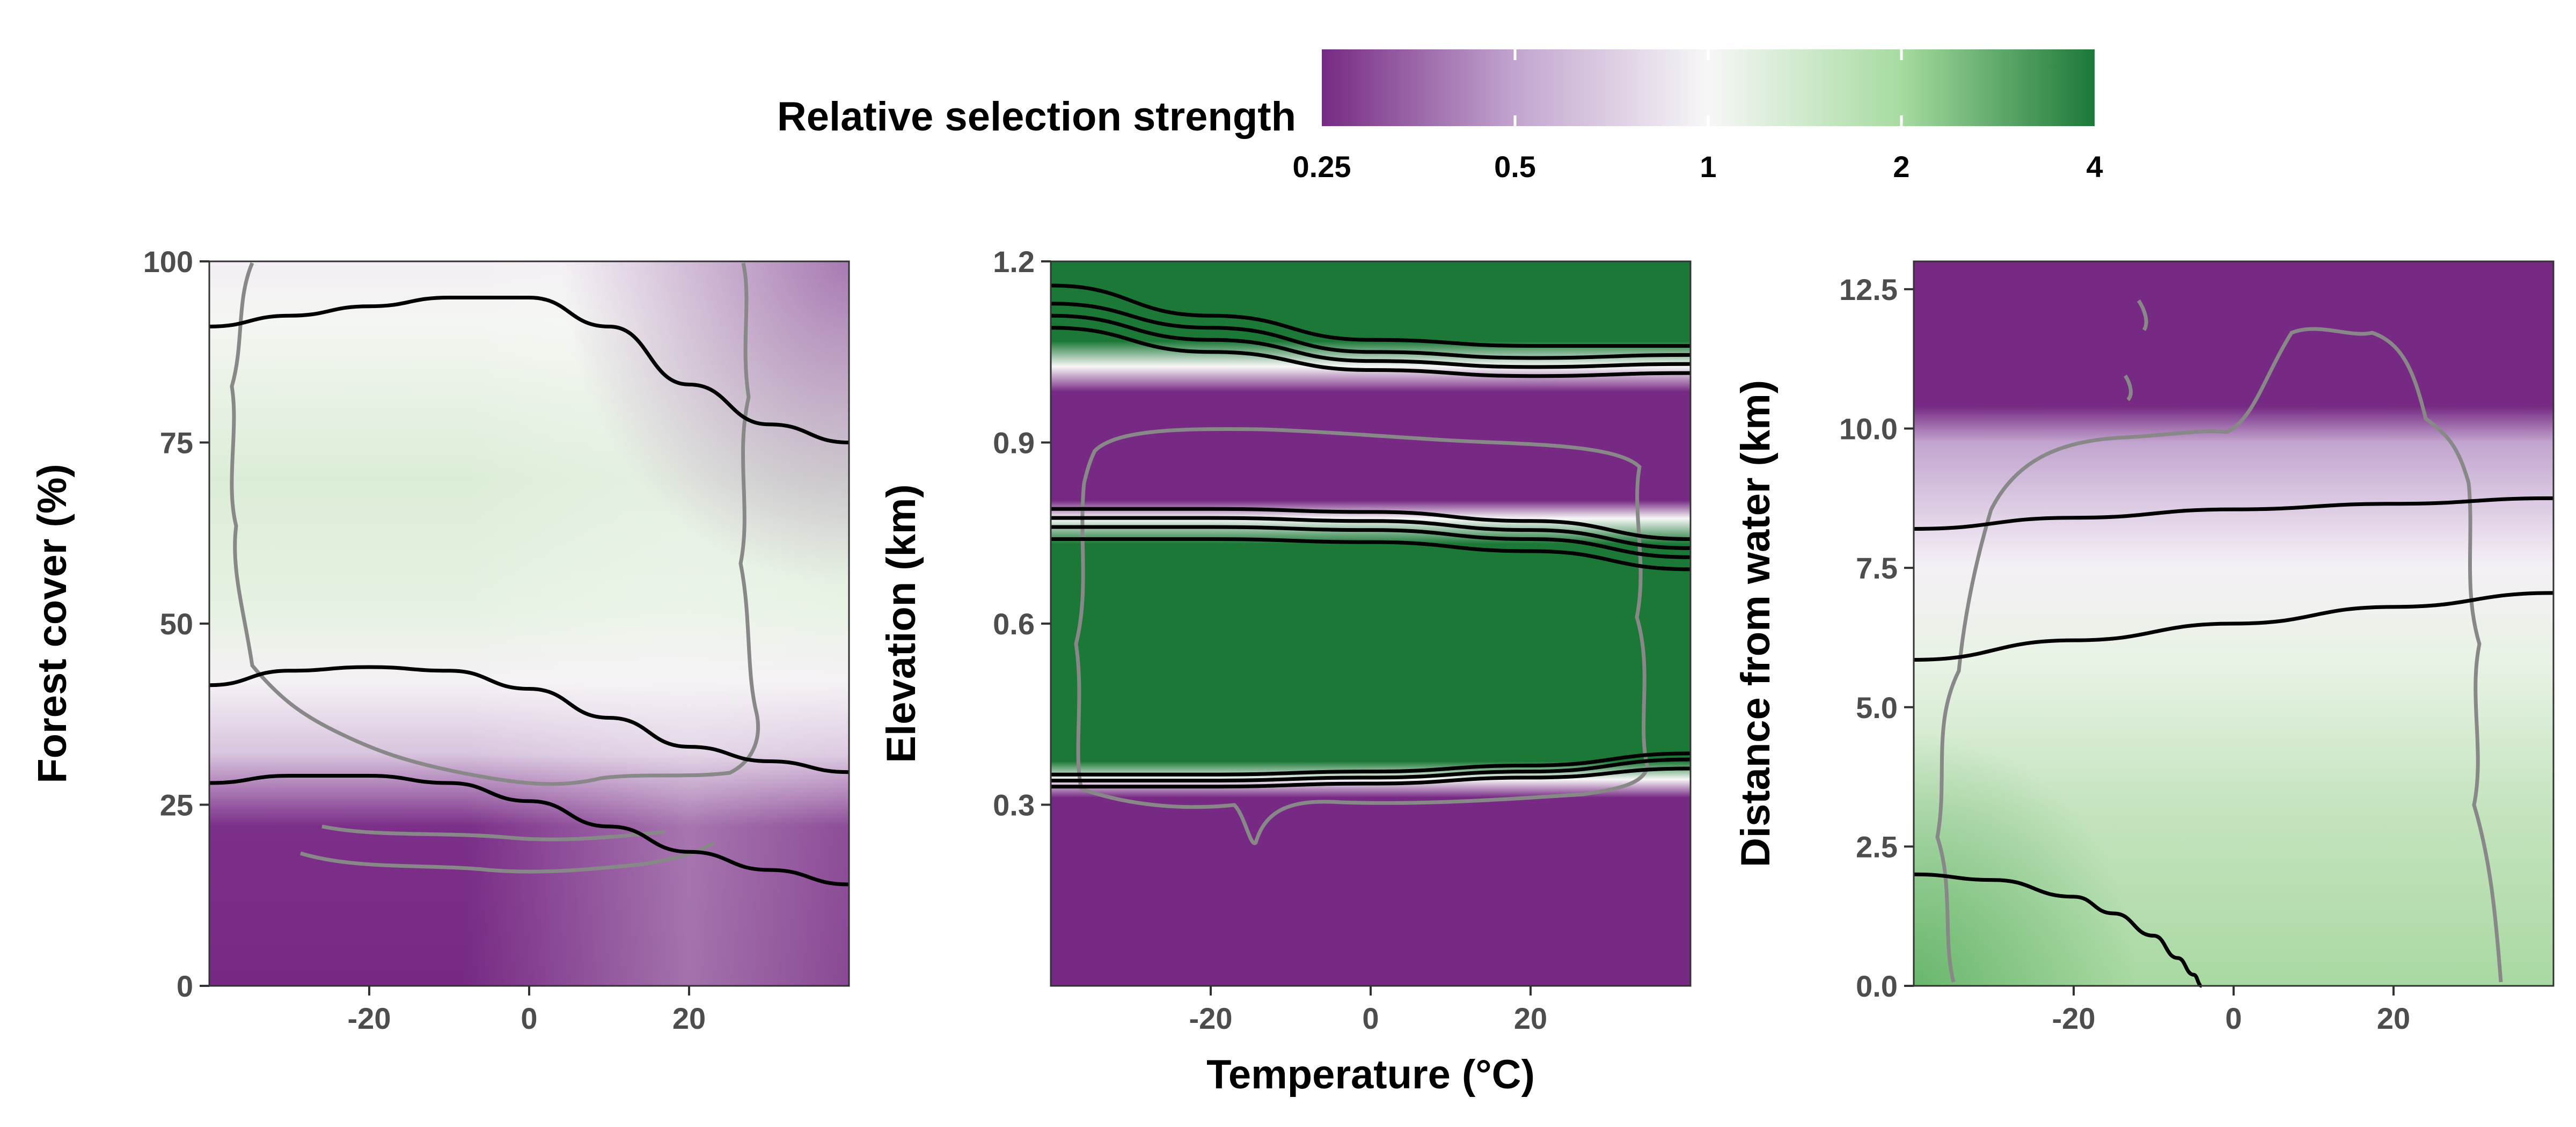 The image size is (2576, 1127). I want to click on legend-tick-label: 0.25, so click(1322, 167).